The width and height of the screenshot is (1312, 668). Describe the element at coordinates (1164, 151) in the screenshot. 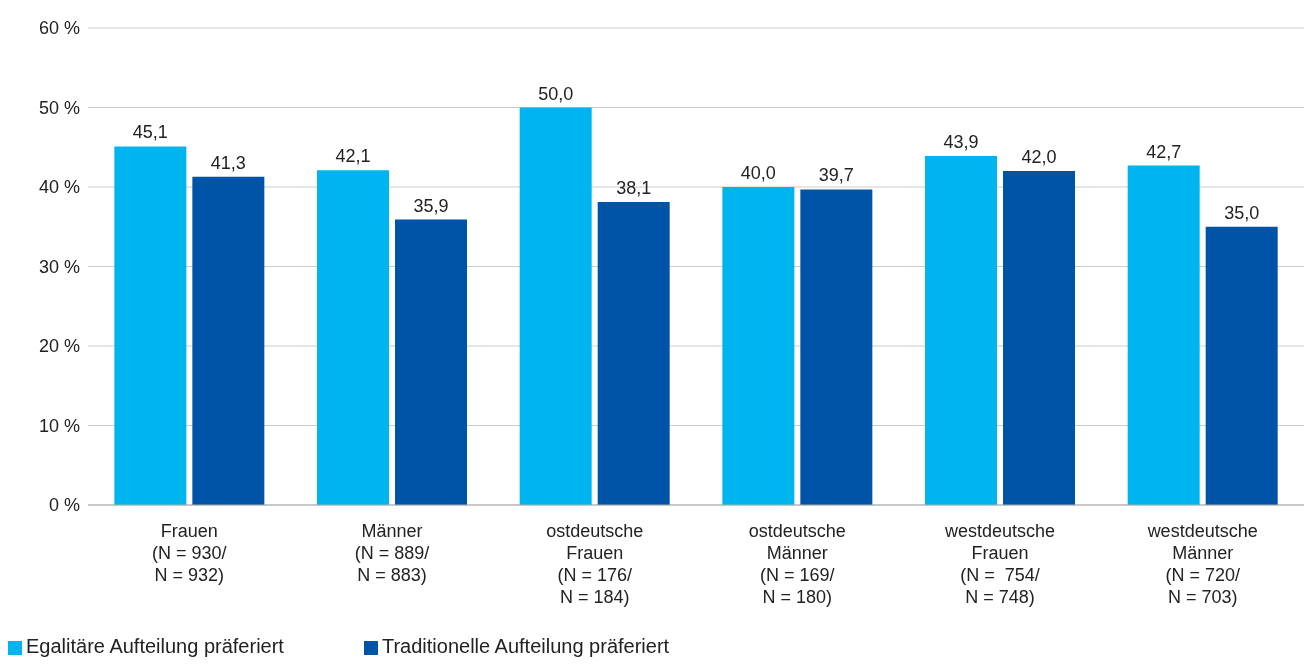

I see `data-label: 42,7` at that location.